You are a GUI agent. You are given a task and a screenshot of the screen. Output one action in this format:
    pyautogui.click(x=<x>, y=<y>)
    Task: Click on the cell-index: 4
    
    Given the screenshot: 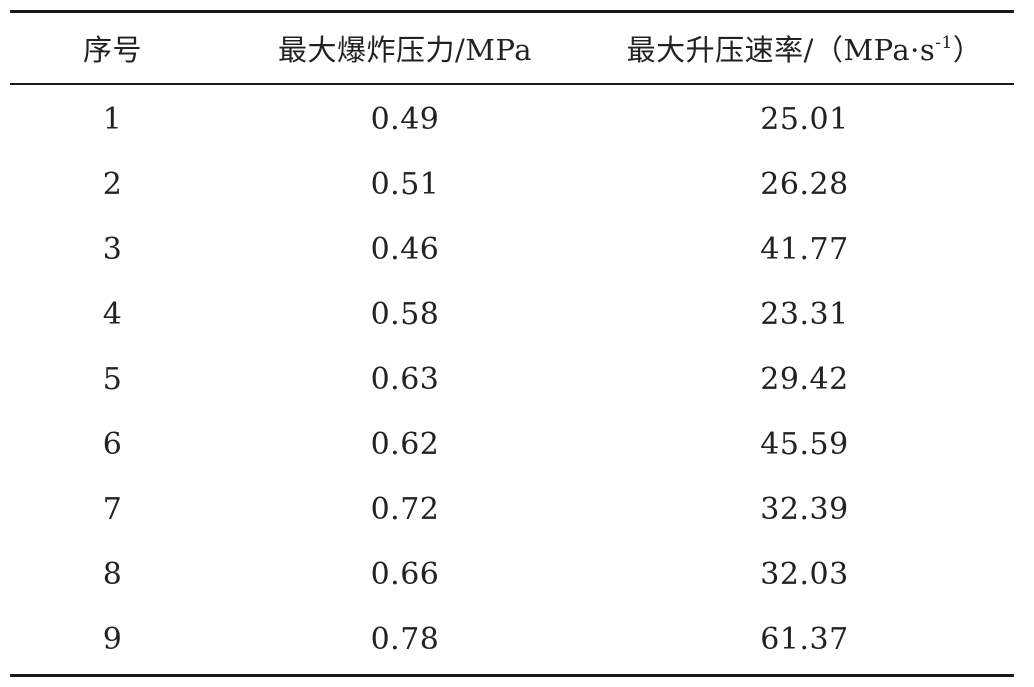 What is the action you would take?
    pyautogui.click(x=112, y=314)
    